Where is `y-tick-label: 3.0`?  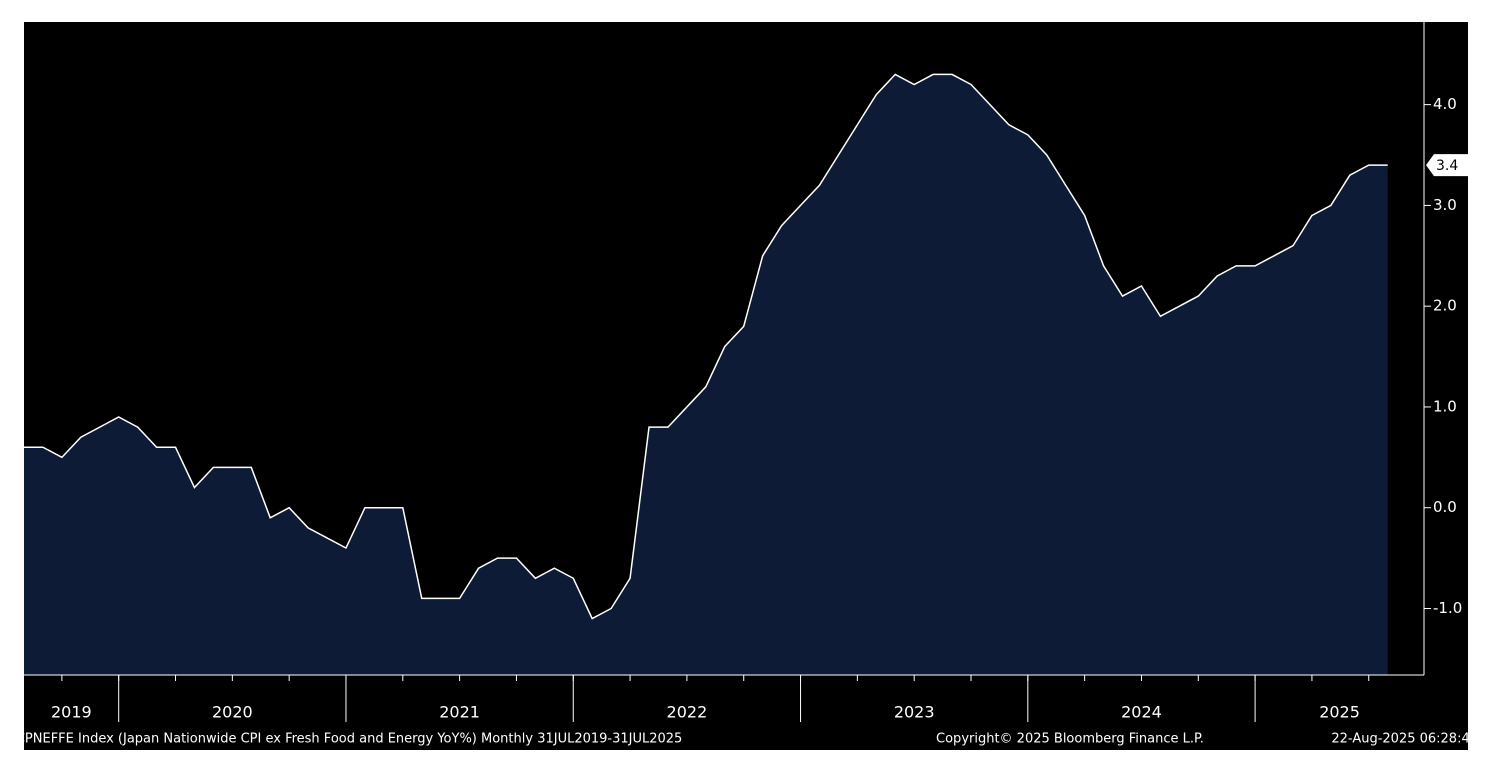 y-tick-label: 3.0 is located at coordinates (1445, 205).